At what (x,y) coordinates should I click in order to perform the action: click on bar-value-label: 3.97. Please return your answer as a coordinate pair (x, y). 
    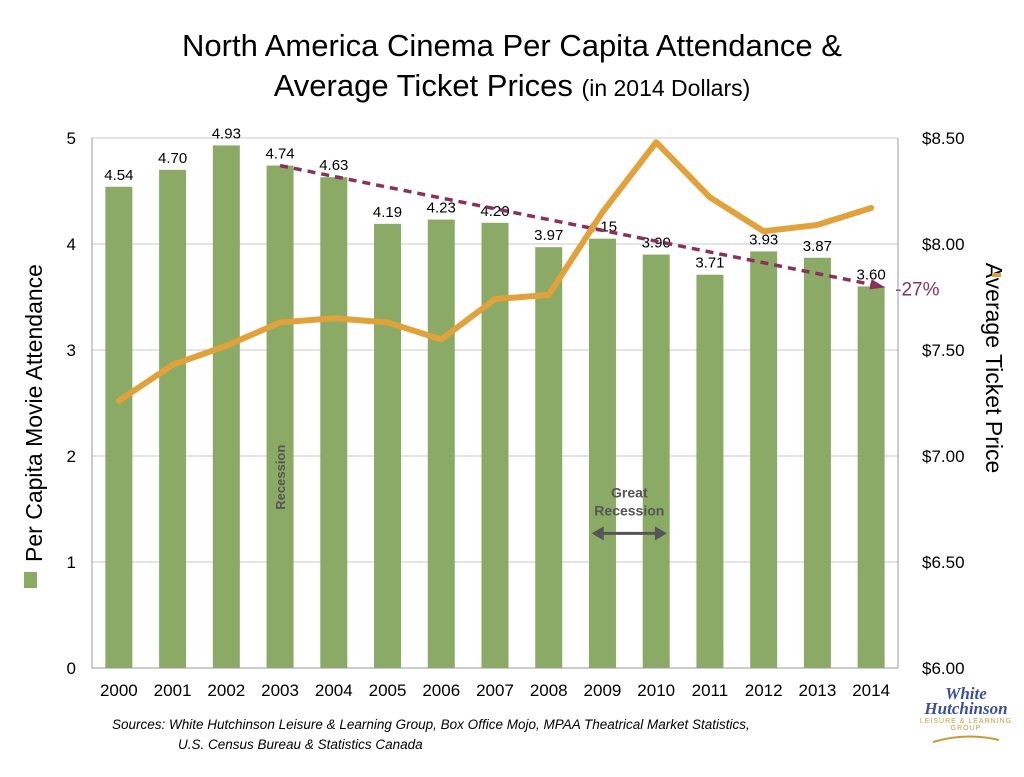
    Looking at the image, I should click on (548, 235).